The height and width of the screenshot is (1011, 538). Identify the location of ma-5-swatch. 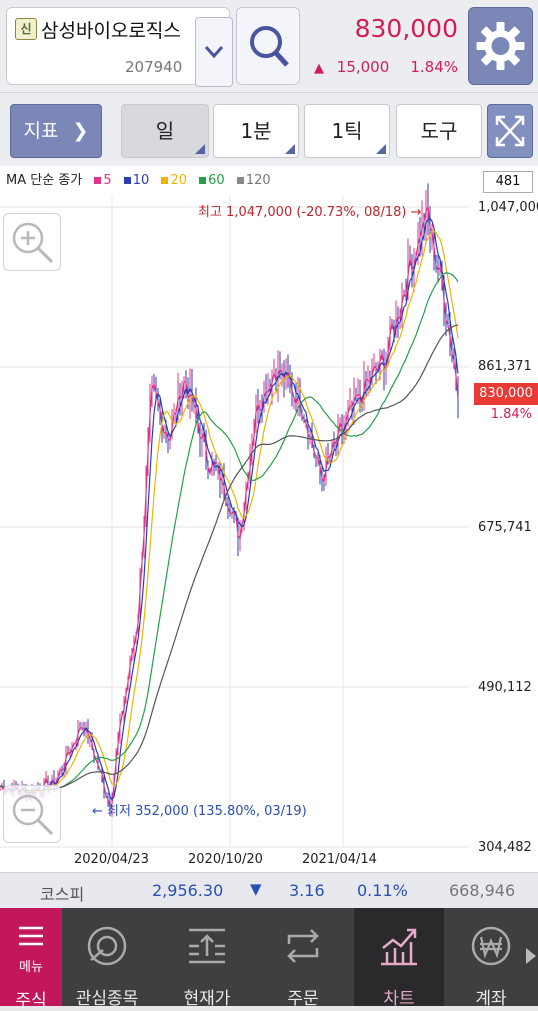
(98, 180).